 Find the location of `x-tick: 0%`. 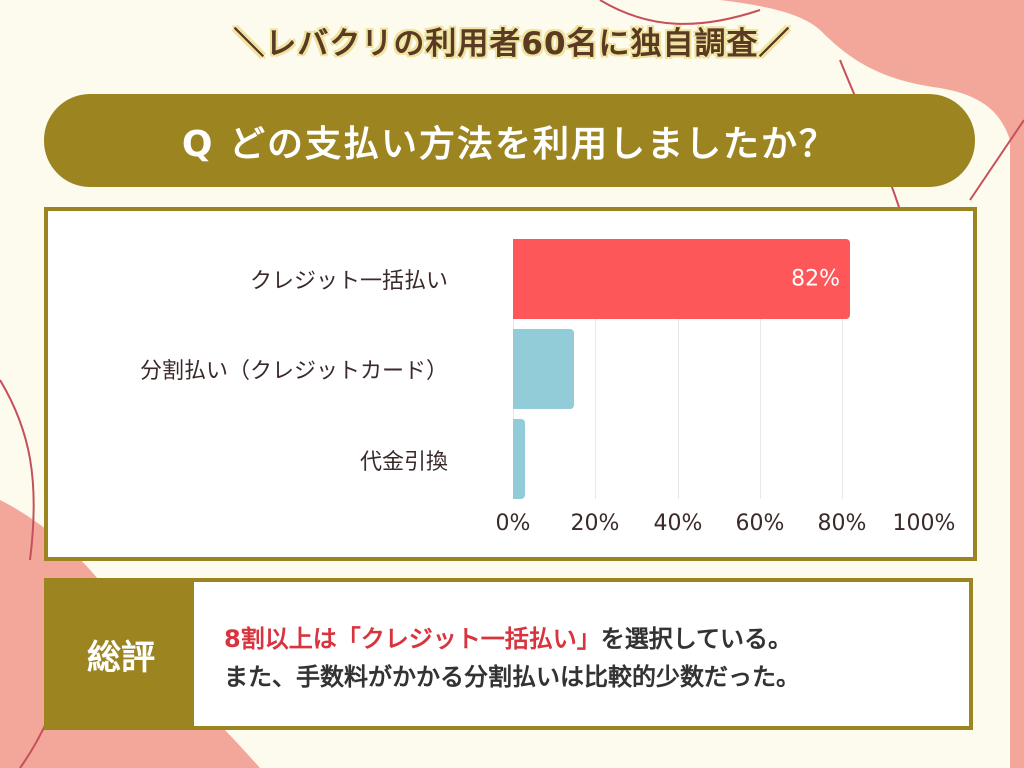

x-tick: 0% is located at coordinates (513, 523).